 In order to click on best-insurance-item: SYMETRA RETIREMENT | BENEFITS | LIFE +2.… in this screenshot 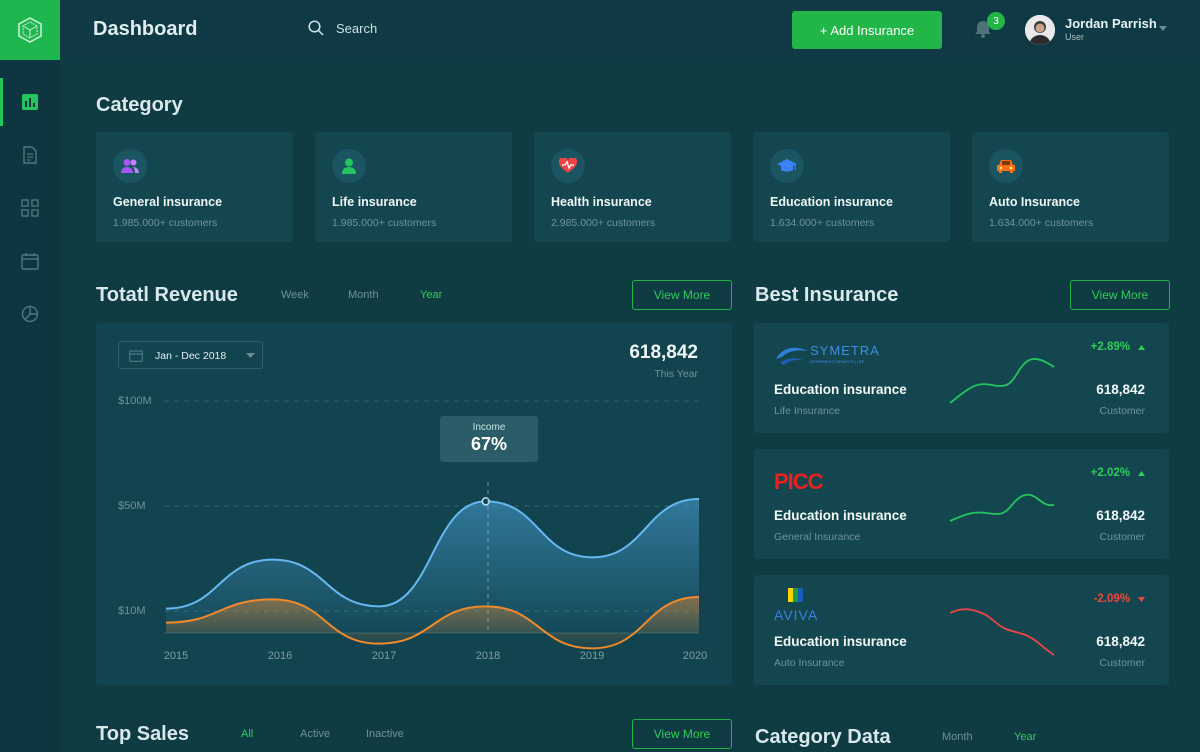, I will do `click(961, 378)`.